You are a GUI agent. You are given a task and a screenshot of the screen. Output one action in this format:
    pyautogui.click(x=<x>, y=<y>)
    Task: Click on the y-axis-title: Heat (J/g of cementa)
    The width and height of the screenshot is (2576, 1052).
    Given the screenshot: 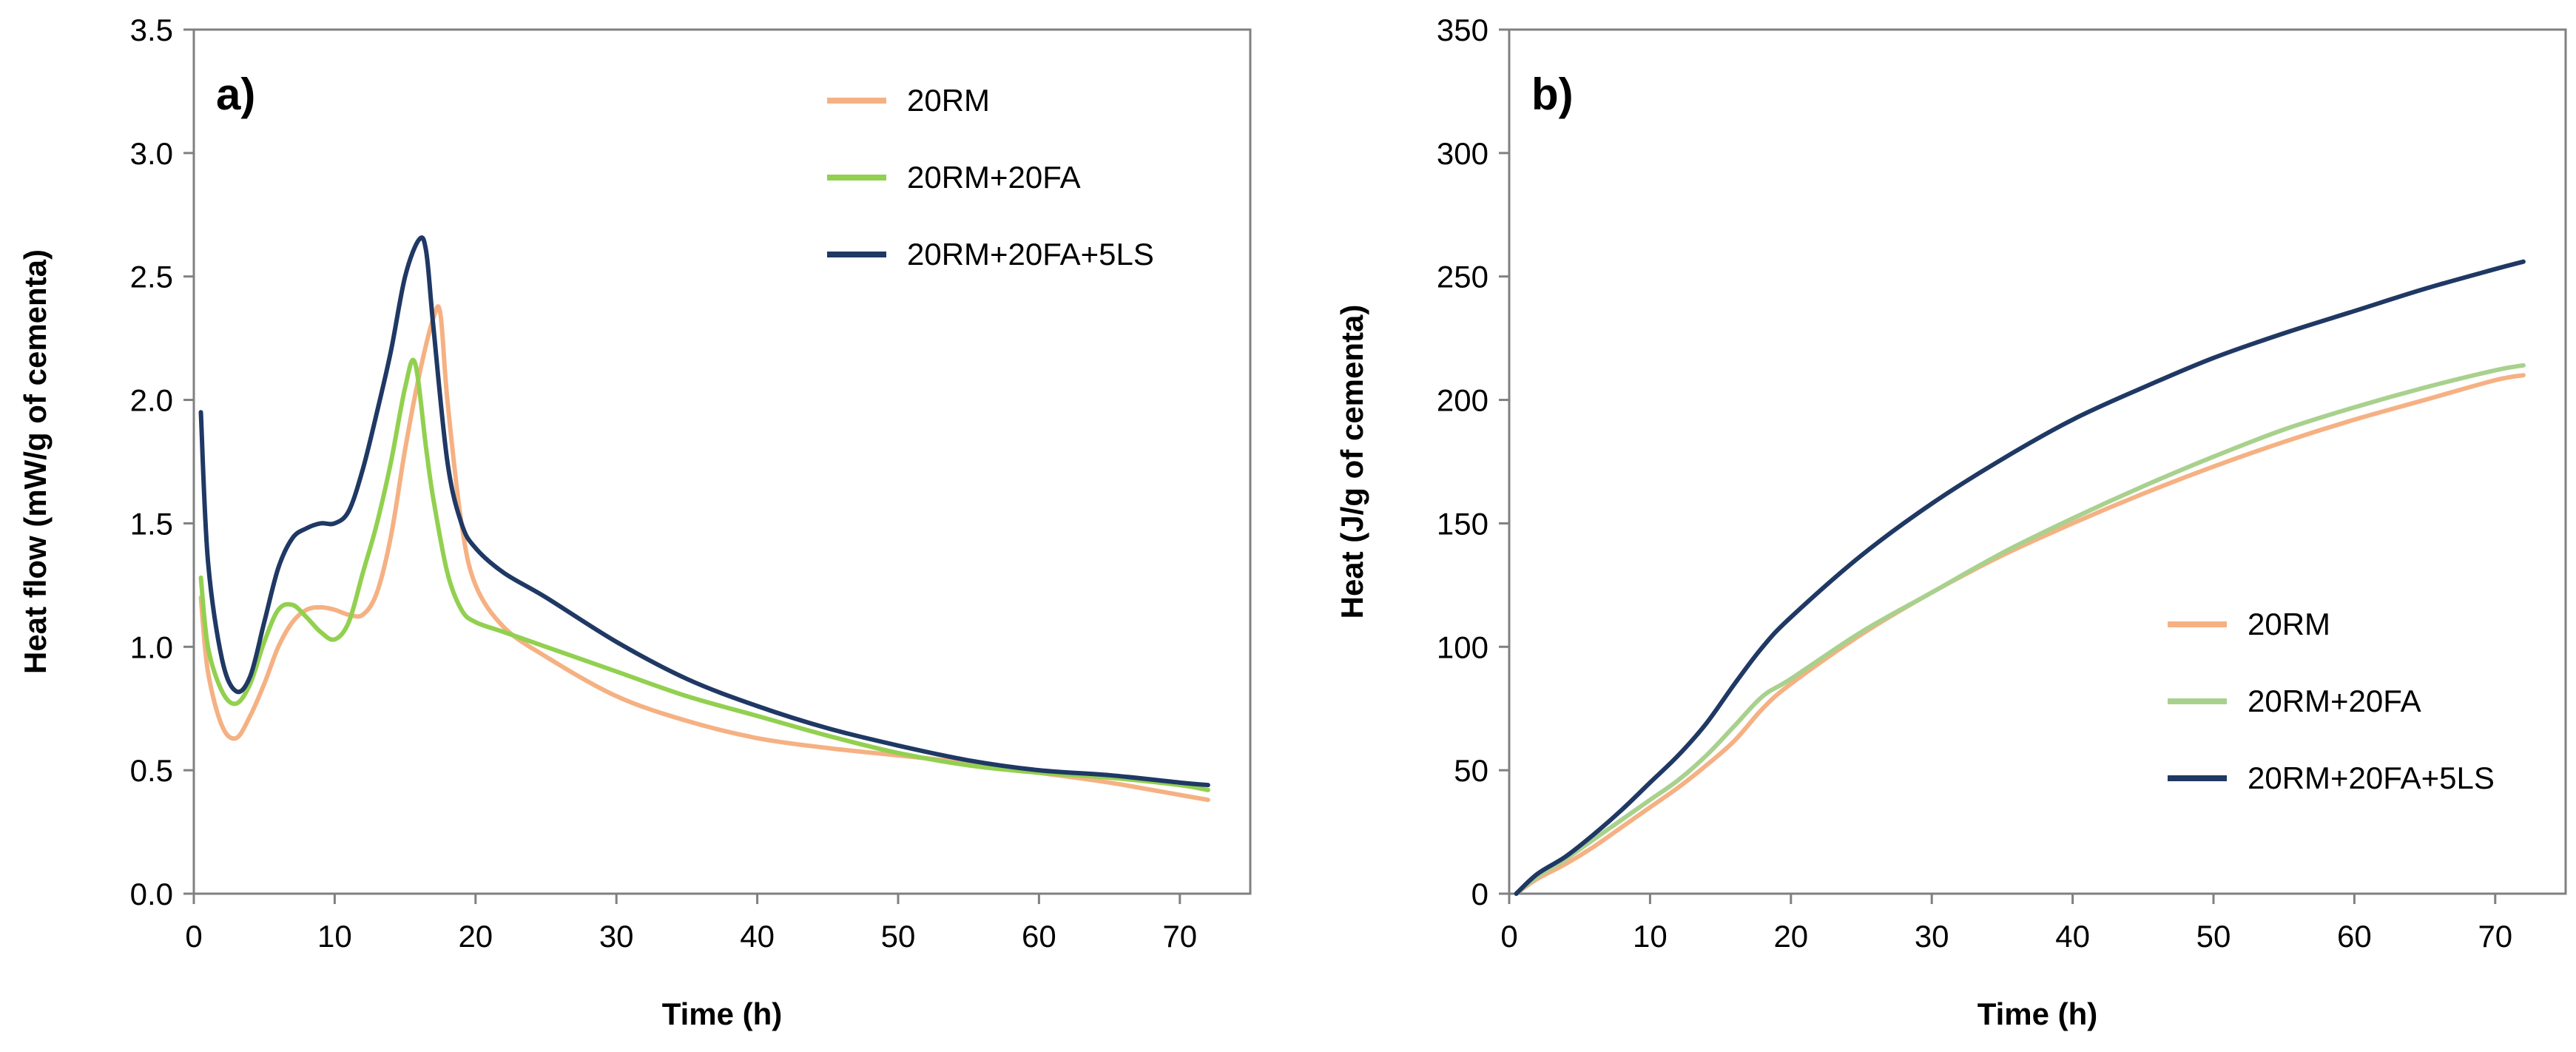 What is the action you would take?
    pyautogui.click(x=1352, y=462)
    